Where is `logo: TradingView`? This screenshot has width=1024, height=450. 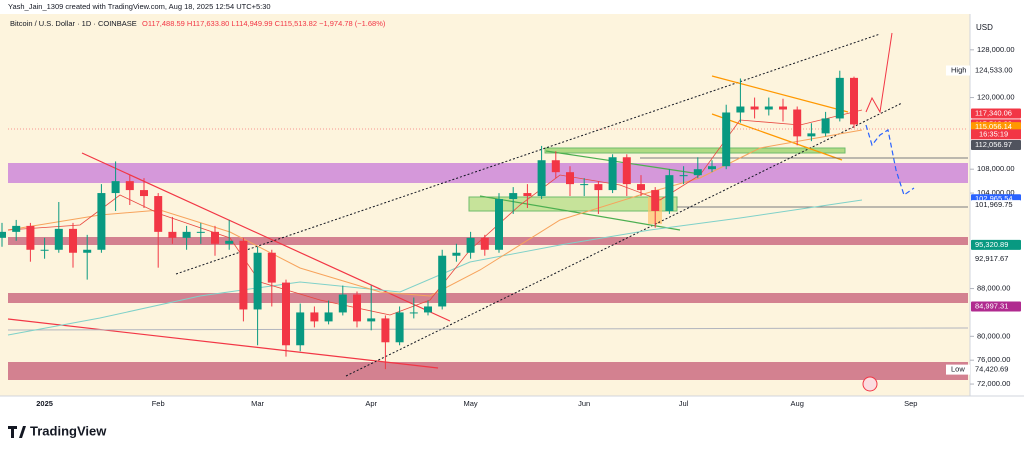
logo: TradingView is located at coordinates (57, 430).